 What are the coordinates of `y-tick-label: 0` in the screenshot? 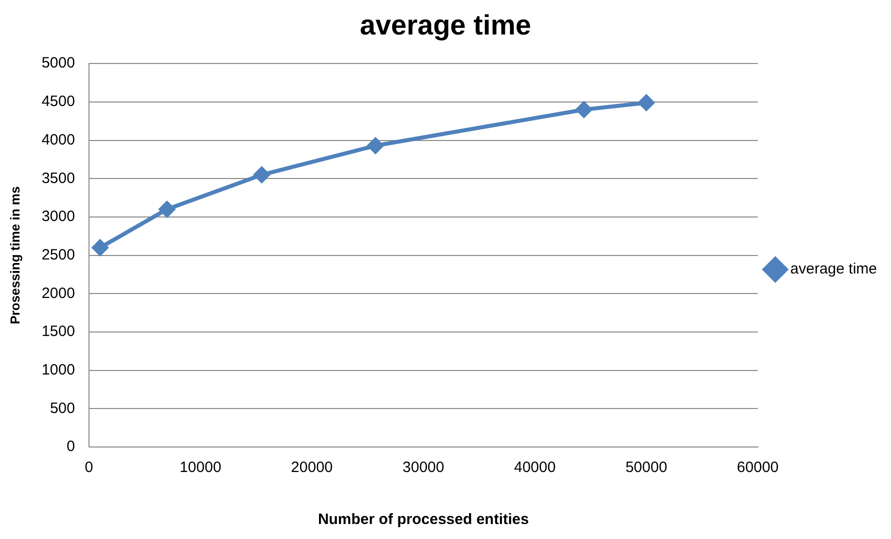 It's located at (70, 447).